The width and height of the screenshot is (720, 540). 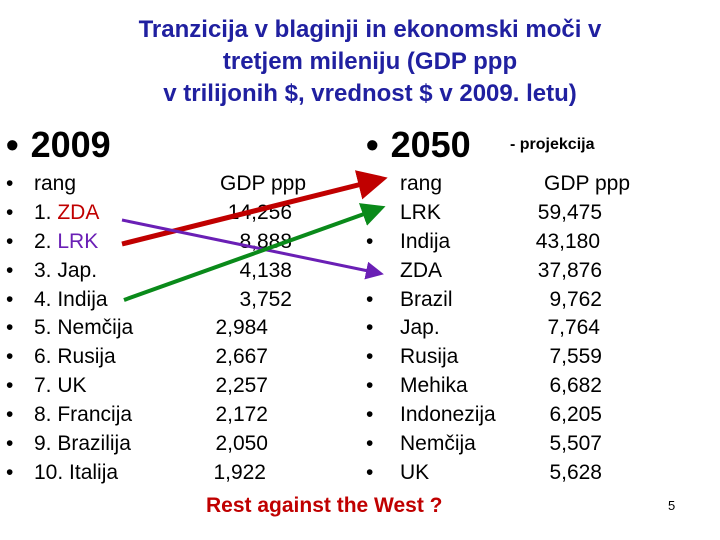 I want to click on heading-2009: • 2009, so click(x=58, y=145).